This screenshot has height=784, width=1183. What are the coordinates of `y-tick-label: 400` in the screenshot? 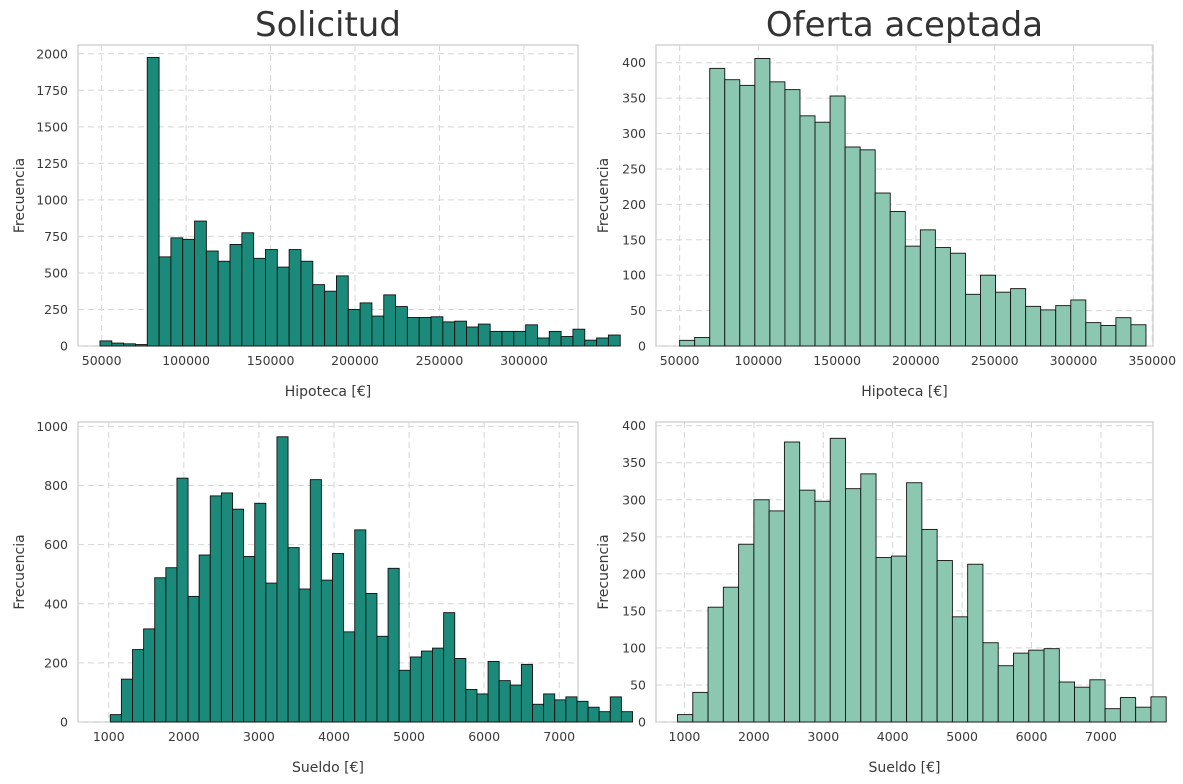 It's located at (634, 62).